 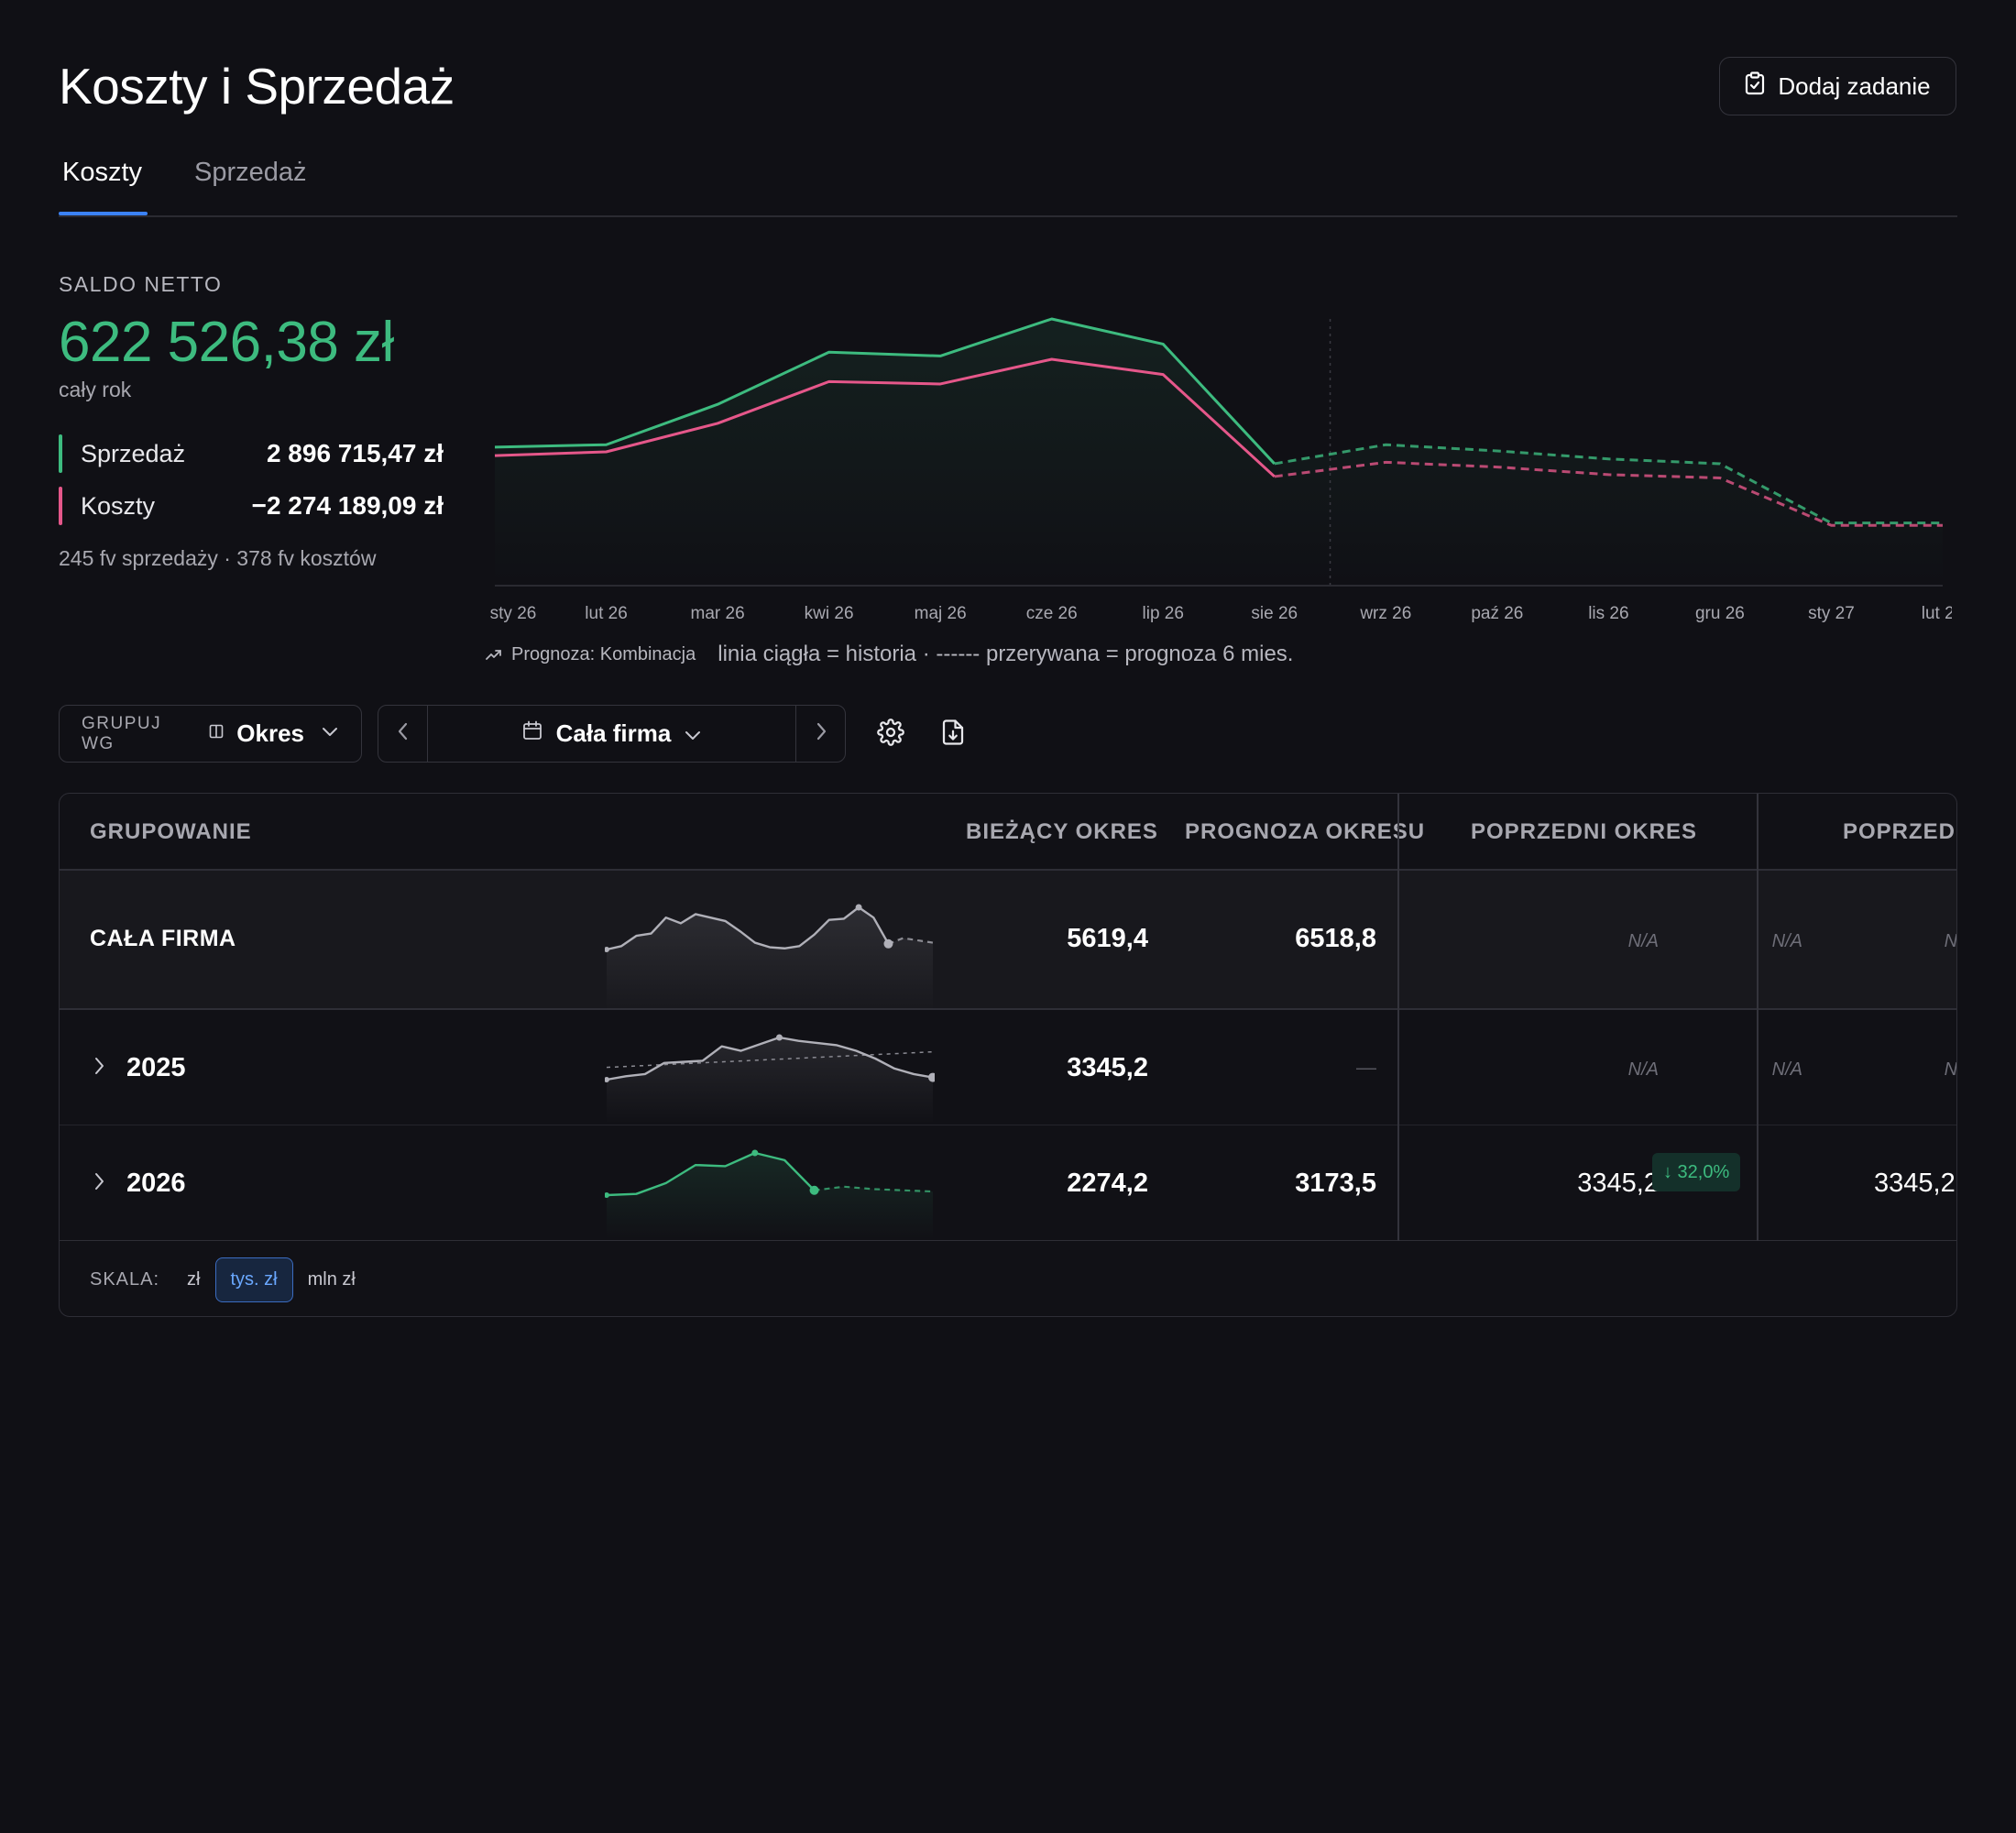 What do you see at coordinates (60, 453) in the screenshot?
I see `sales-color-bar` at bounding box center [60, 453].